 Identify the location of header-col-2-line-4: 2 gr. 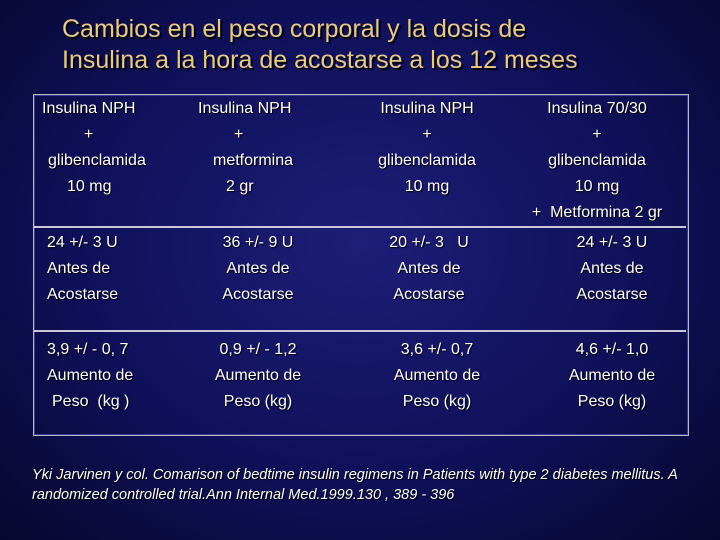
(240, 186).